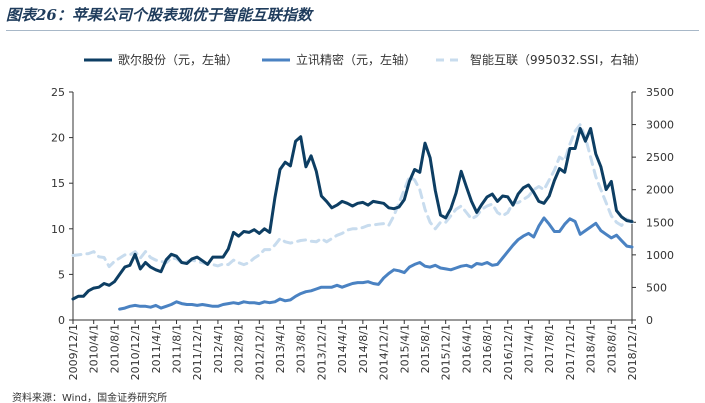 The width and height of the screenshot is (705, 403). Describe the element at coordinates (660, 157) in the screenshot. I see `y-right-tick-label: 2500` at that location.